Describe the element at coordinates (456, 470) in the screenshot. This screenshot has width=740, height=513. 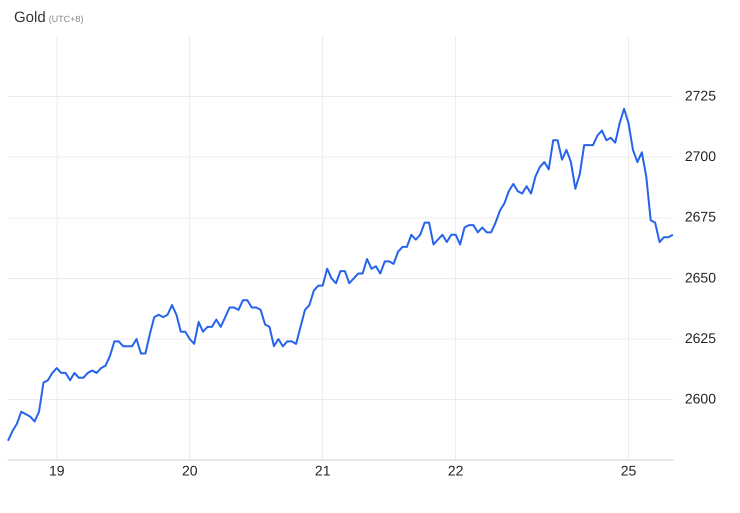
I see `x-tick-label: 22` at that location.